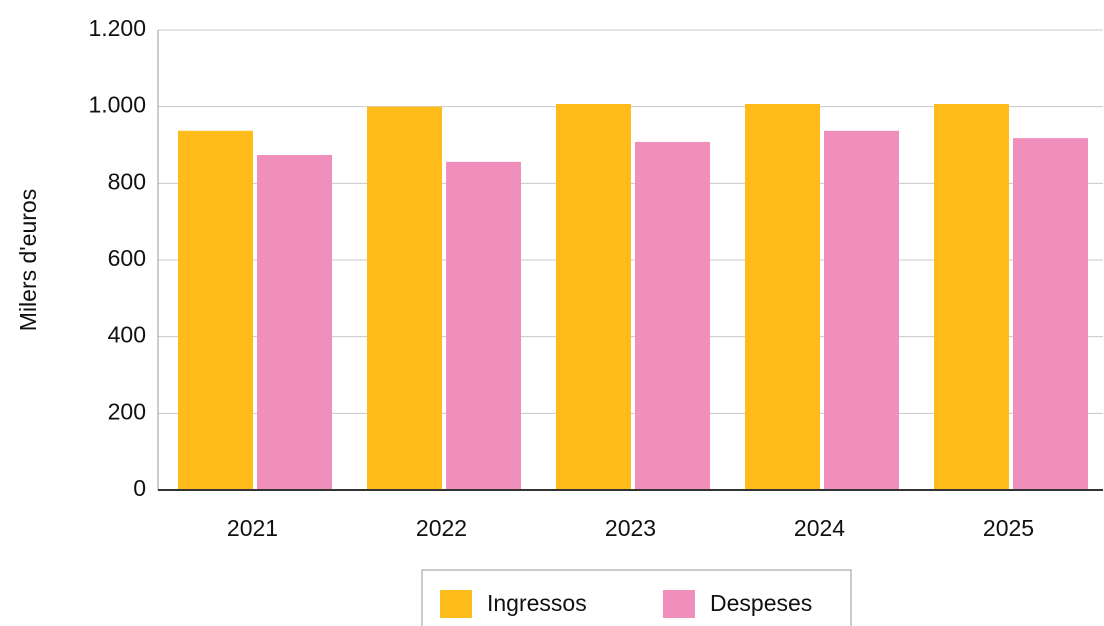 This screenshot has height=626, width=1104. I want to click on y-axis-label: Milers d'euros, so click(28, 260).